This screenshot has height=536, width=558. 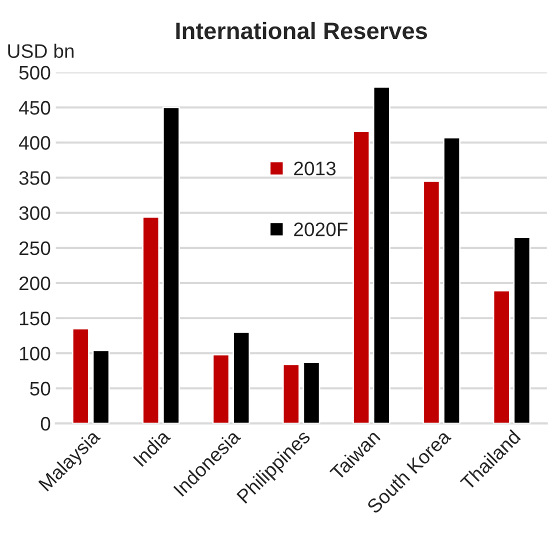 I want to click on y-axis-title: USD bn, so click(x=41, y=51).